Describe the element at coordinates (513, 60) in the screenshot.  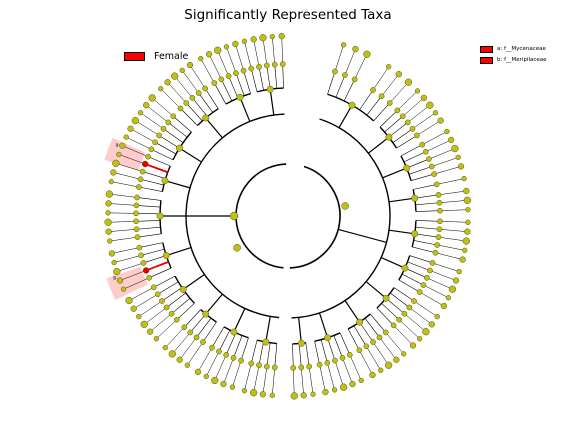
I see `taxa-legend-item: b: f__Meripilaceae` at that location.